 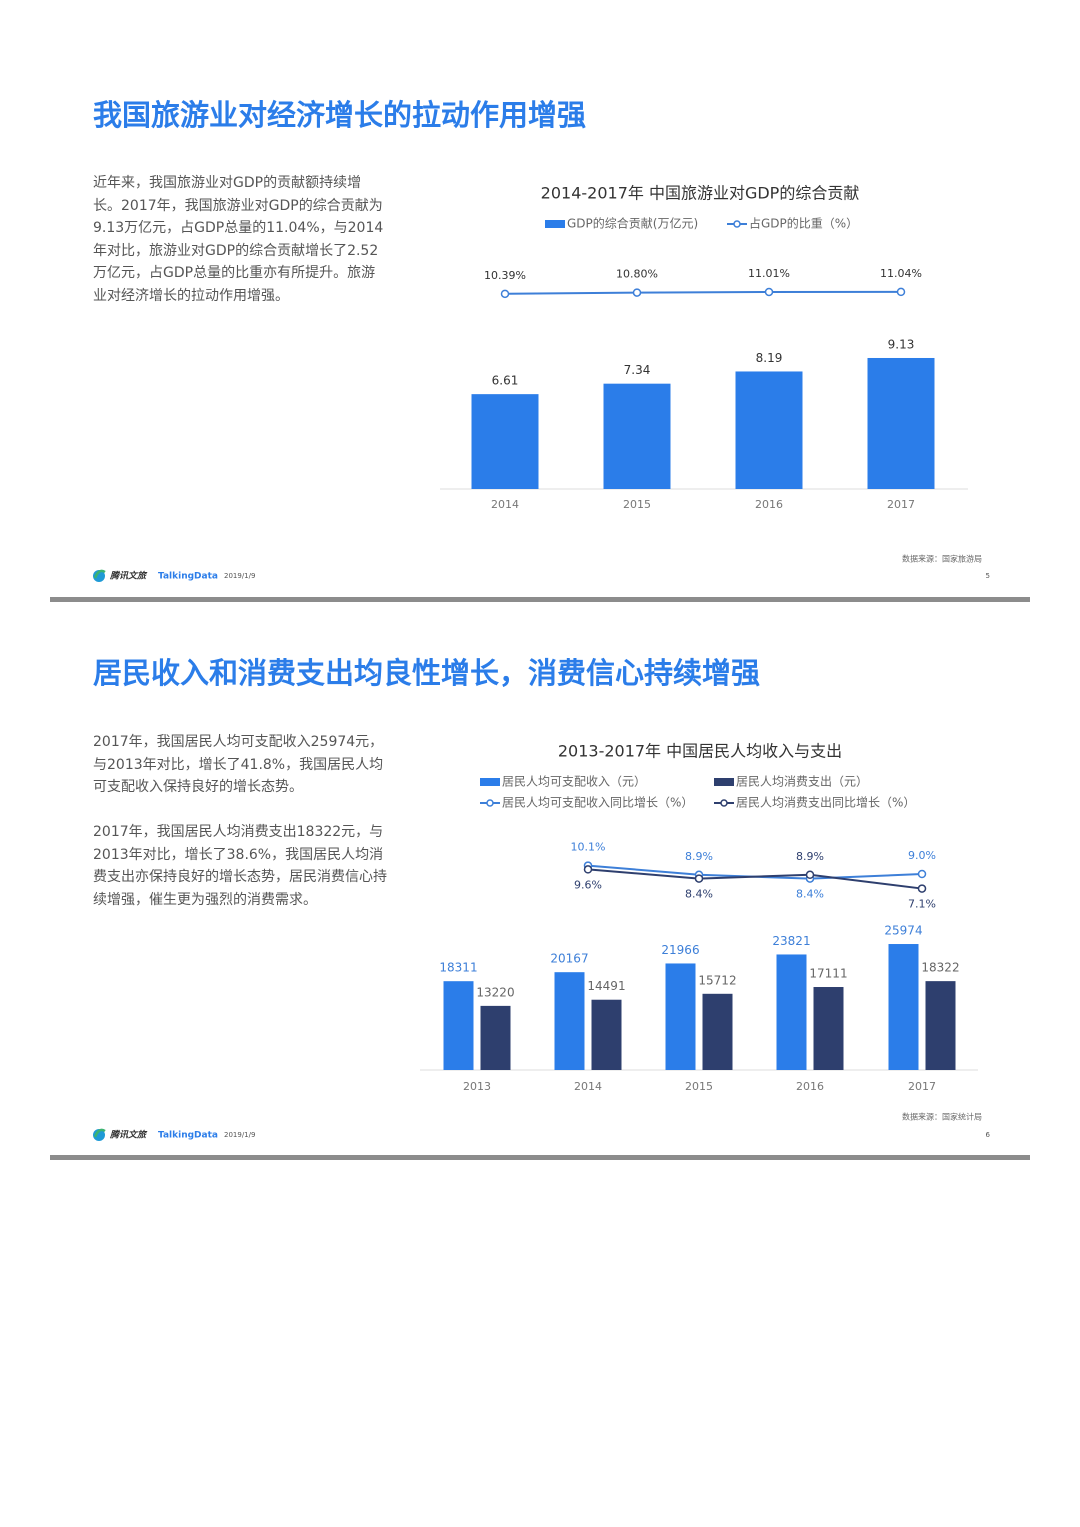 What do you see at coordinates (637, 370) in the screenshot?
I see `bar-label: 7.34` at bounding box center [637, 370].